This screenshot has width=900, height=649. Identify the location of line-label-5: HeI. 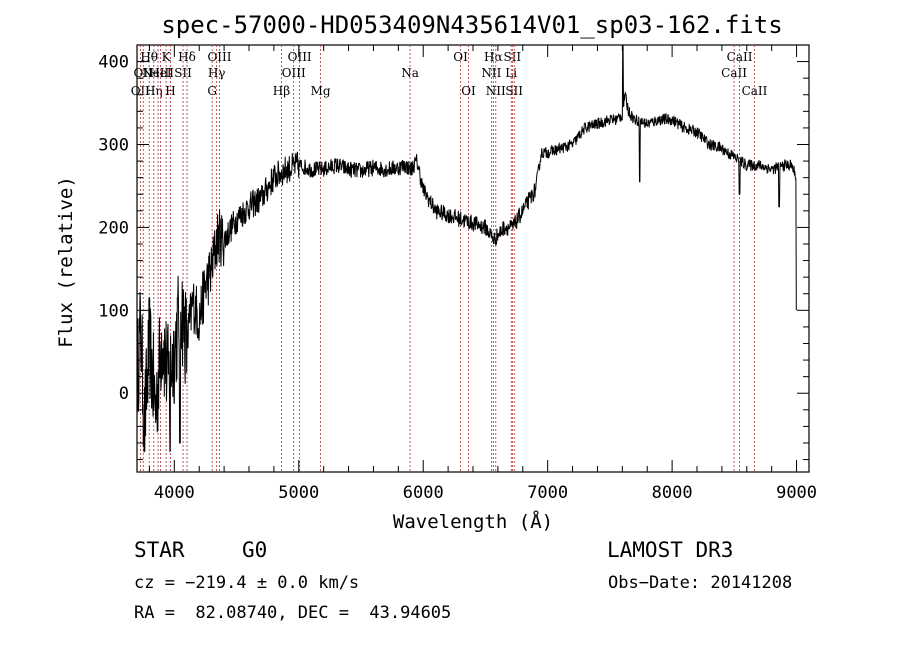
(160, 73).